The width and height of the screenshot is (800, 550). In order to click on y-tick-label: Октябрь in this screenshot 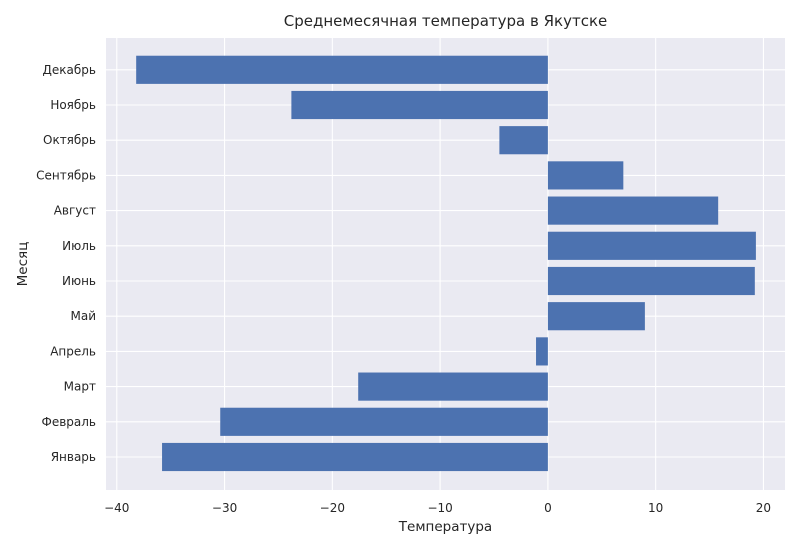, I will do `click(69, 140)`.